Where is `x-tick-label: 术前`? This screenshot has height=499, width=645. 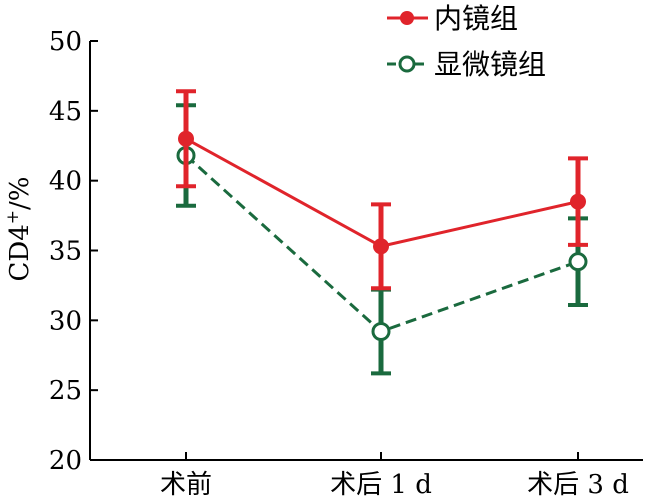
x-tick-label: 术前 is located at coordinates (186, 484).